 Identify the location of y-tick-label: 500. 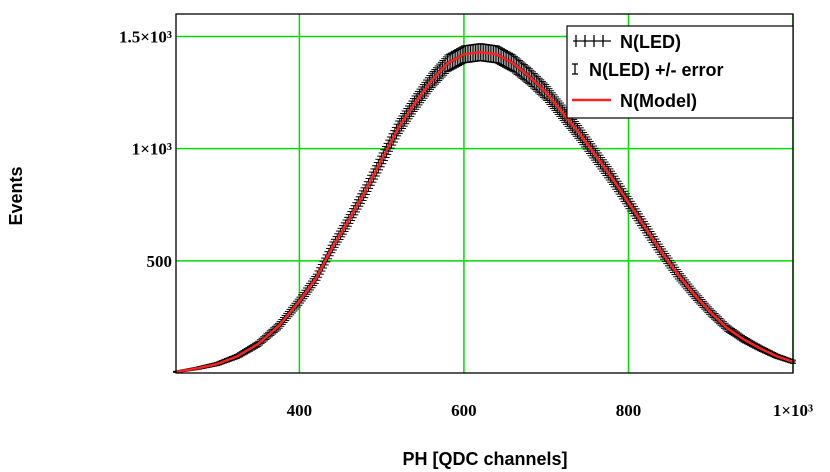
(160, 261).